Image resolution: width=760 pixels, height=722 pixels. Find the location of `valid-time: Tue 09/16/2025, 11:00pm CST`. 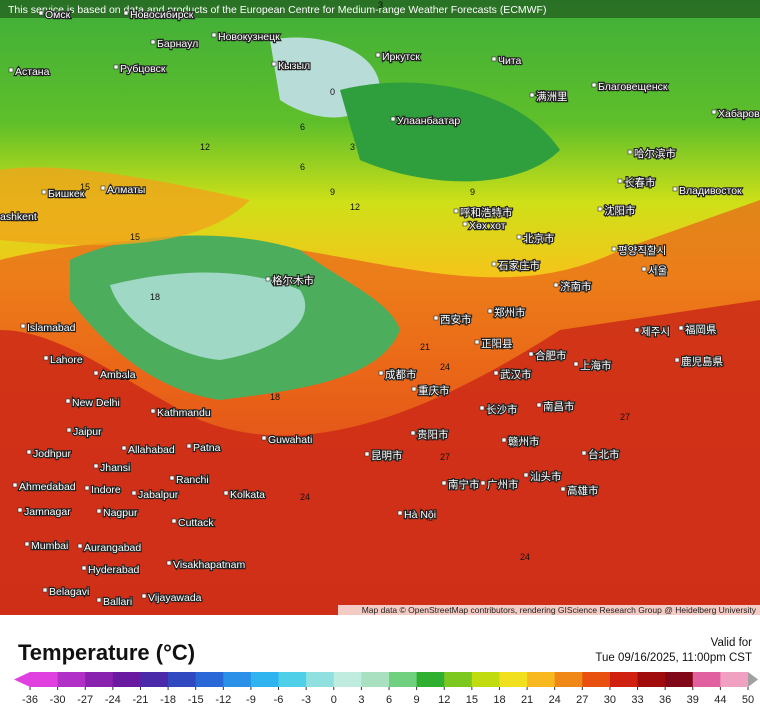

valid-time: Tue 09/16/2025, 11:00pm CST is located at coordinates (673, 658).